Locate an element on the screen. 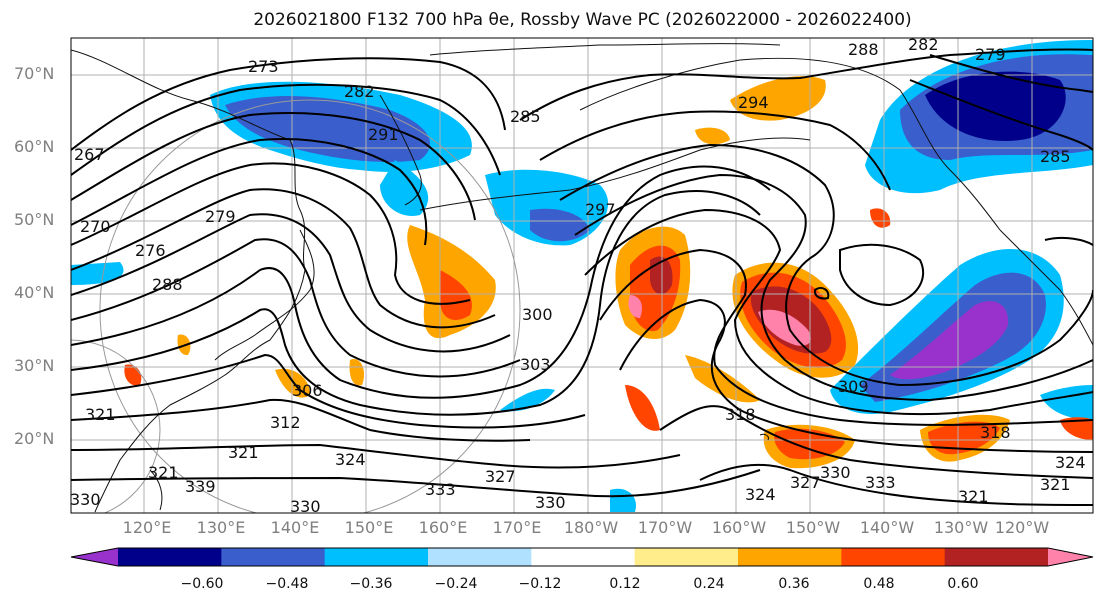 This screenshot has width=1105, height=606. colorbar-tick-label: −0.36 is located at coordinates (371, 584).